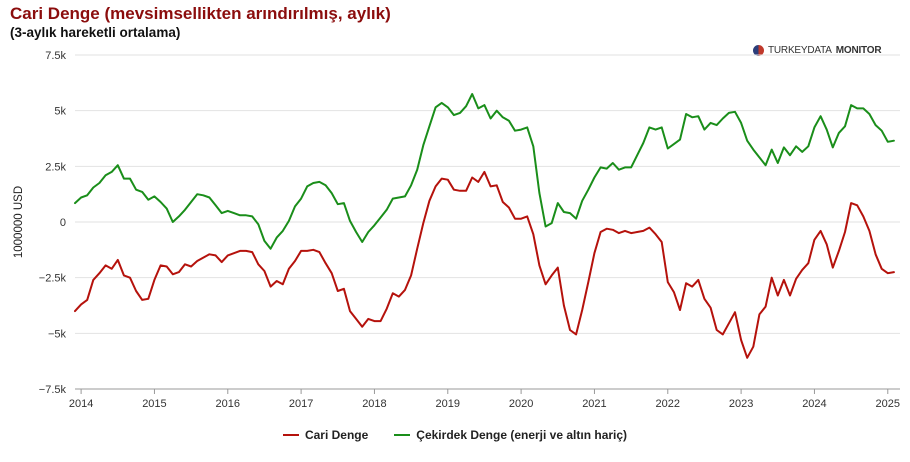 The height and width of the screenshot is (462, 910). Describe the element at coordinates (290, 435) in the screenshot. I see `legend-swatch-cari-denge` at that location.